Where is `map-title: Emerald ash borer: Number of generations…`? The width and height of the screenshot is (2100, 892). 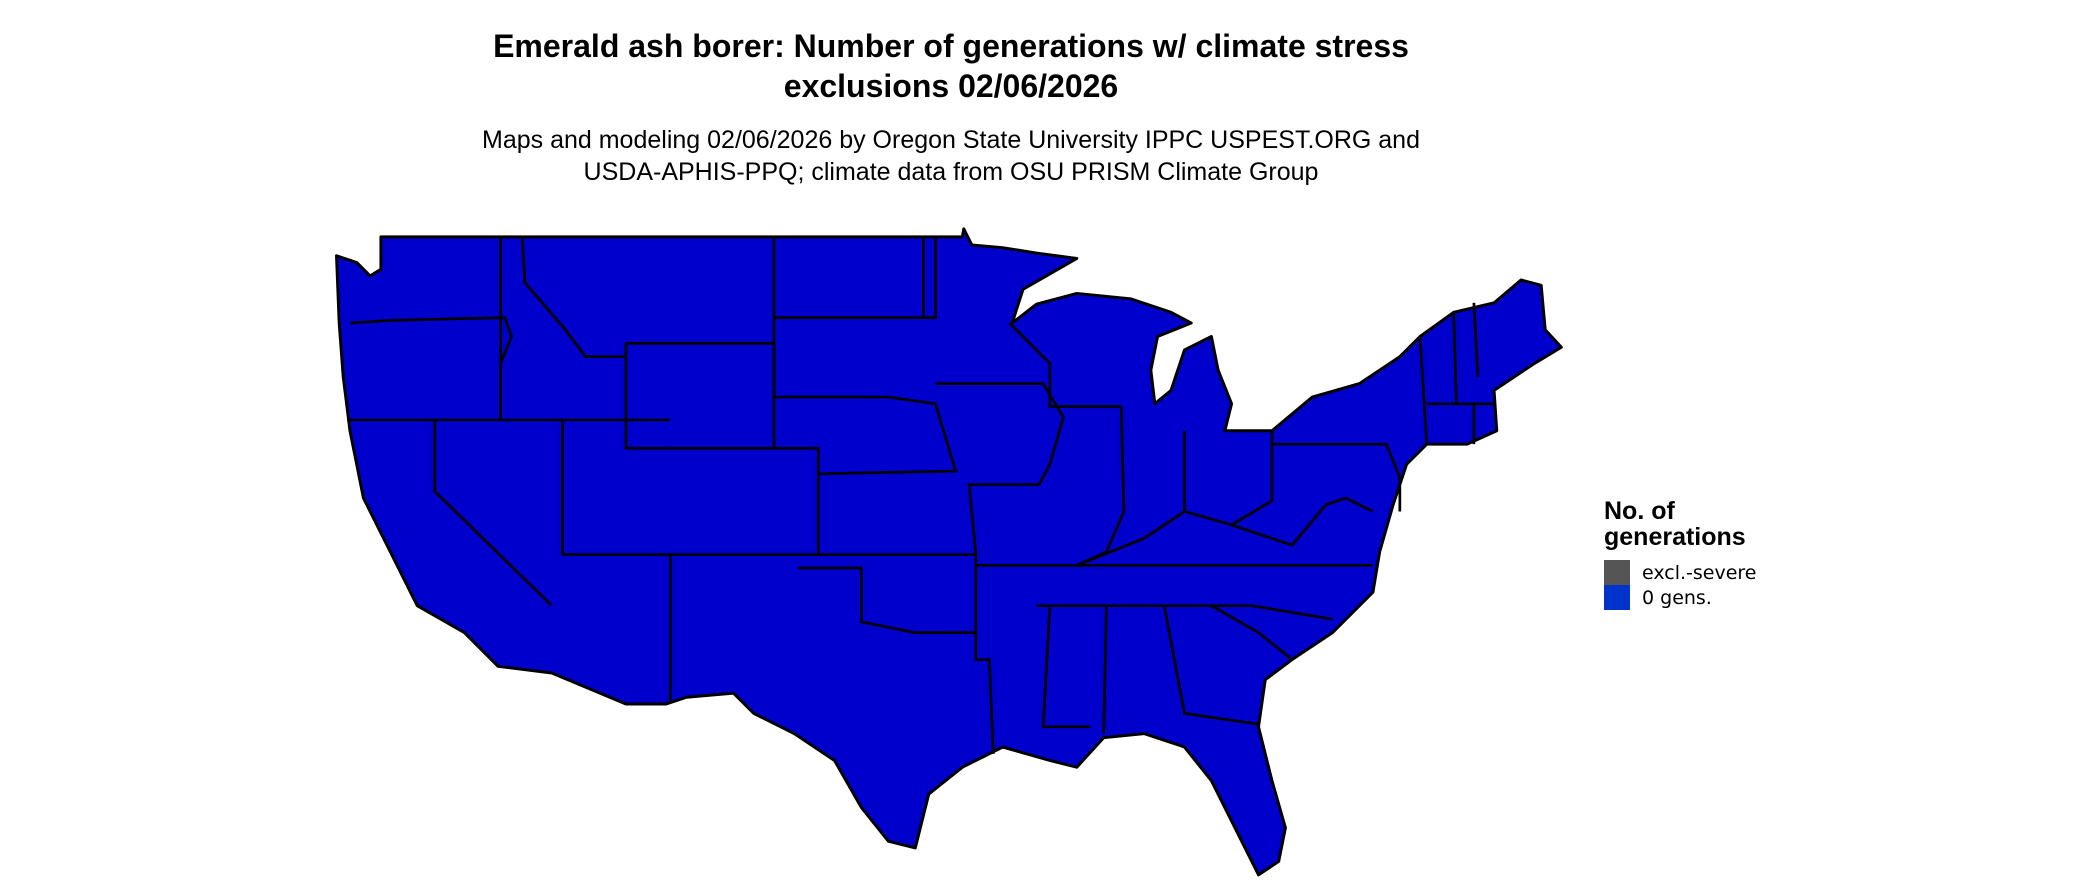
map-title: Emerald ash borer: Number of generations… is located at coordinates (951, 66).